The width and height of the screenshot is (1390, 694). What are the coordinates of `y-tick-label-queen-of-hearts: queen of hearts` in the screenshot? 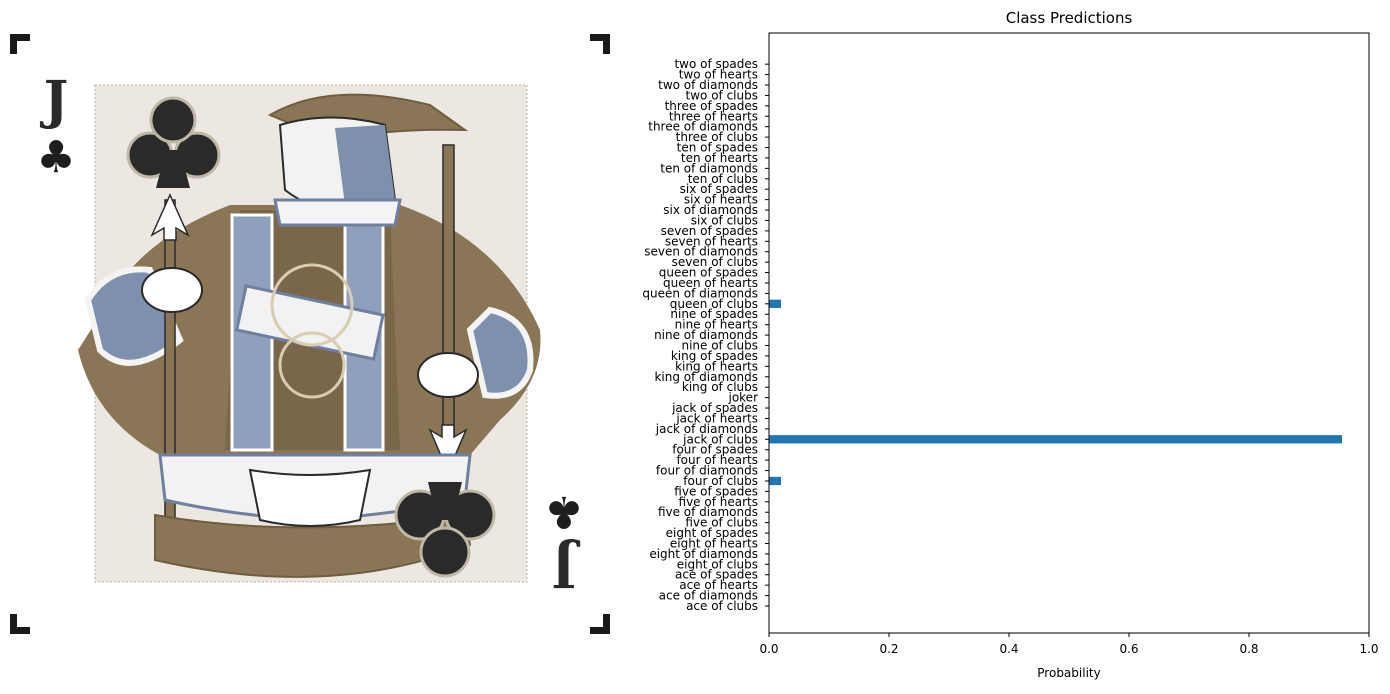 It's located at (710, 283).